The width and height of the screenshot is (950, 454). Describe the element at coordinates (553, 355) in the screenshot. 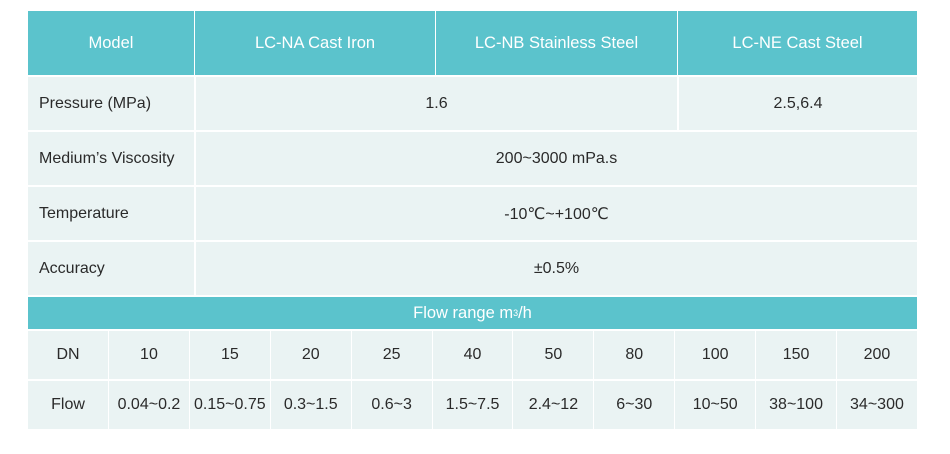

I see `dn-cell: 50` at that location.